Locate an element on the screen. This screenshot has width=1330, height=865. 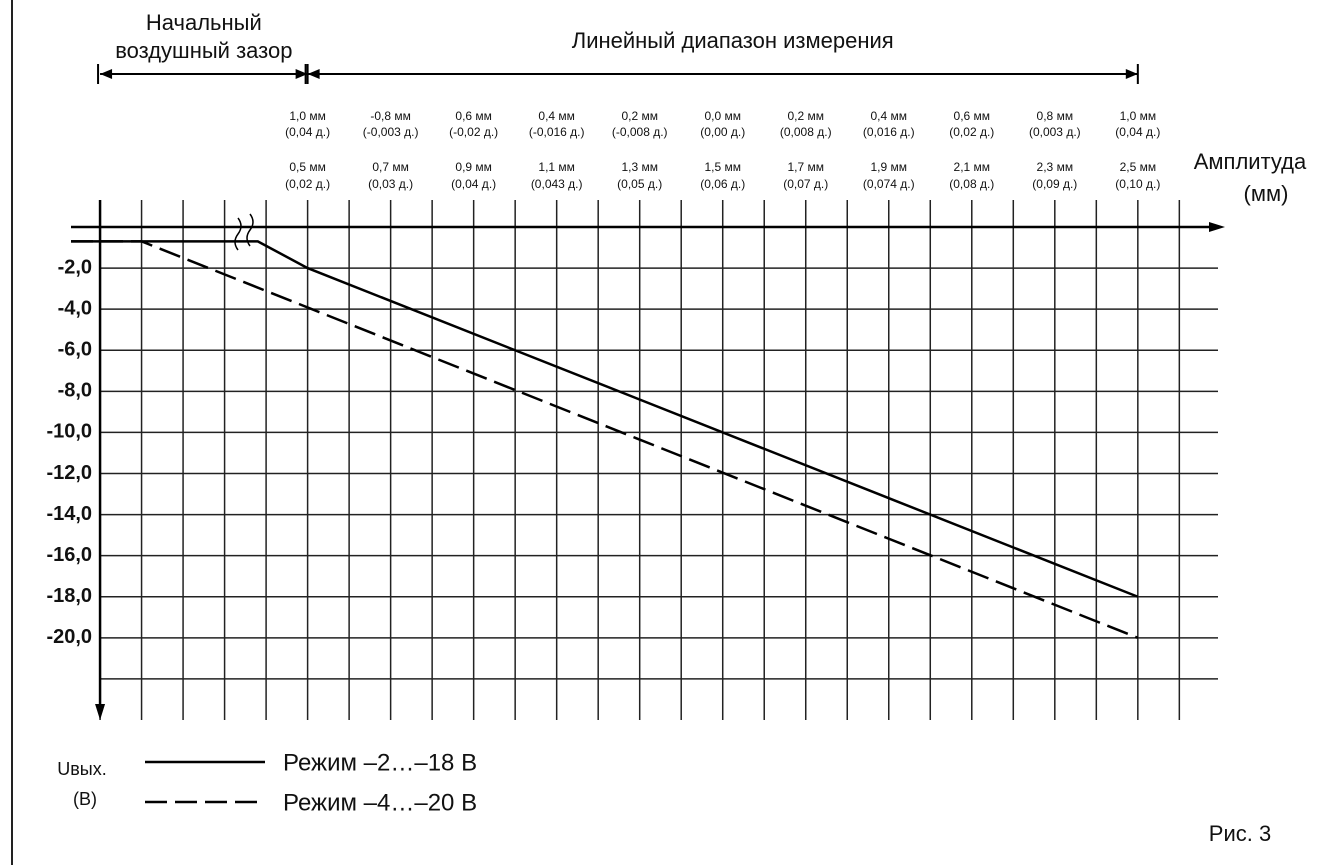
x-tick-sublabel: (0,09 д.) is located at coordinates (1054, 184).